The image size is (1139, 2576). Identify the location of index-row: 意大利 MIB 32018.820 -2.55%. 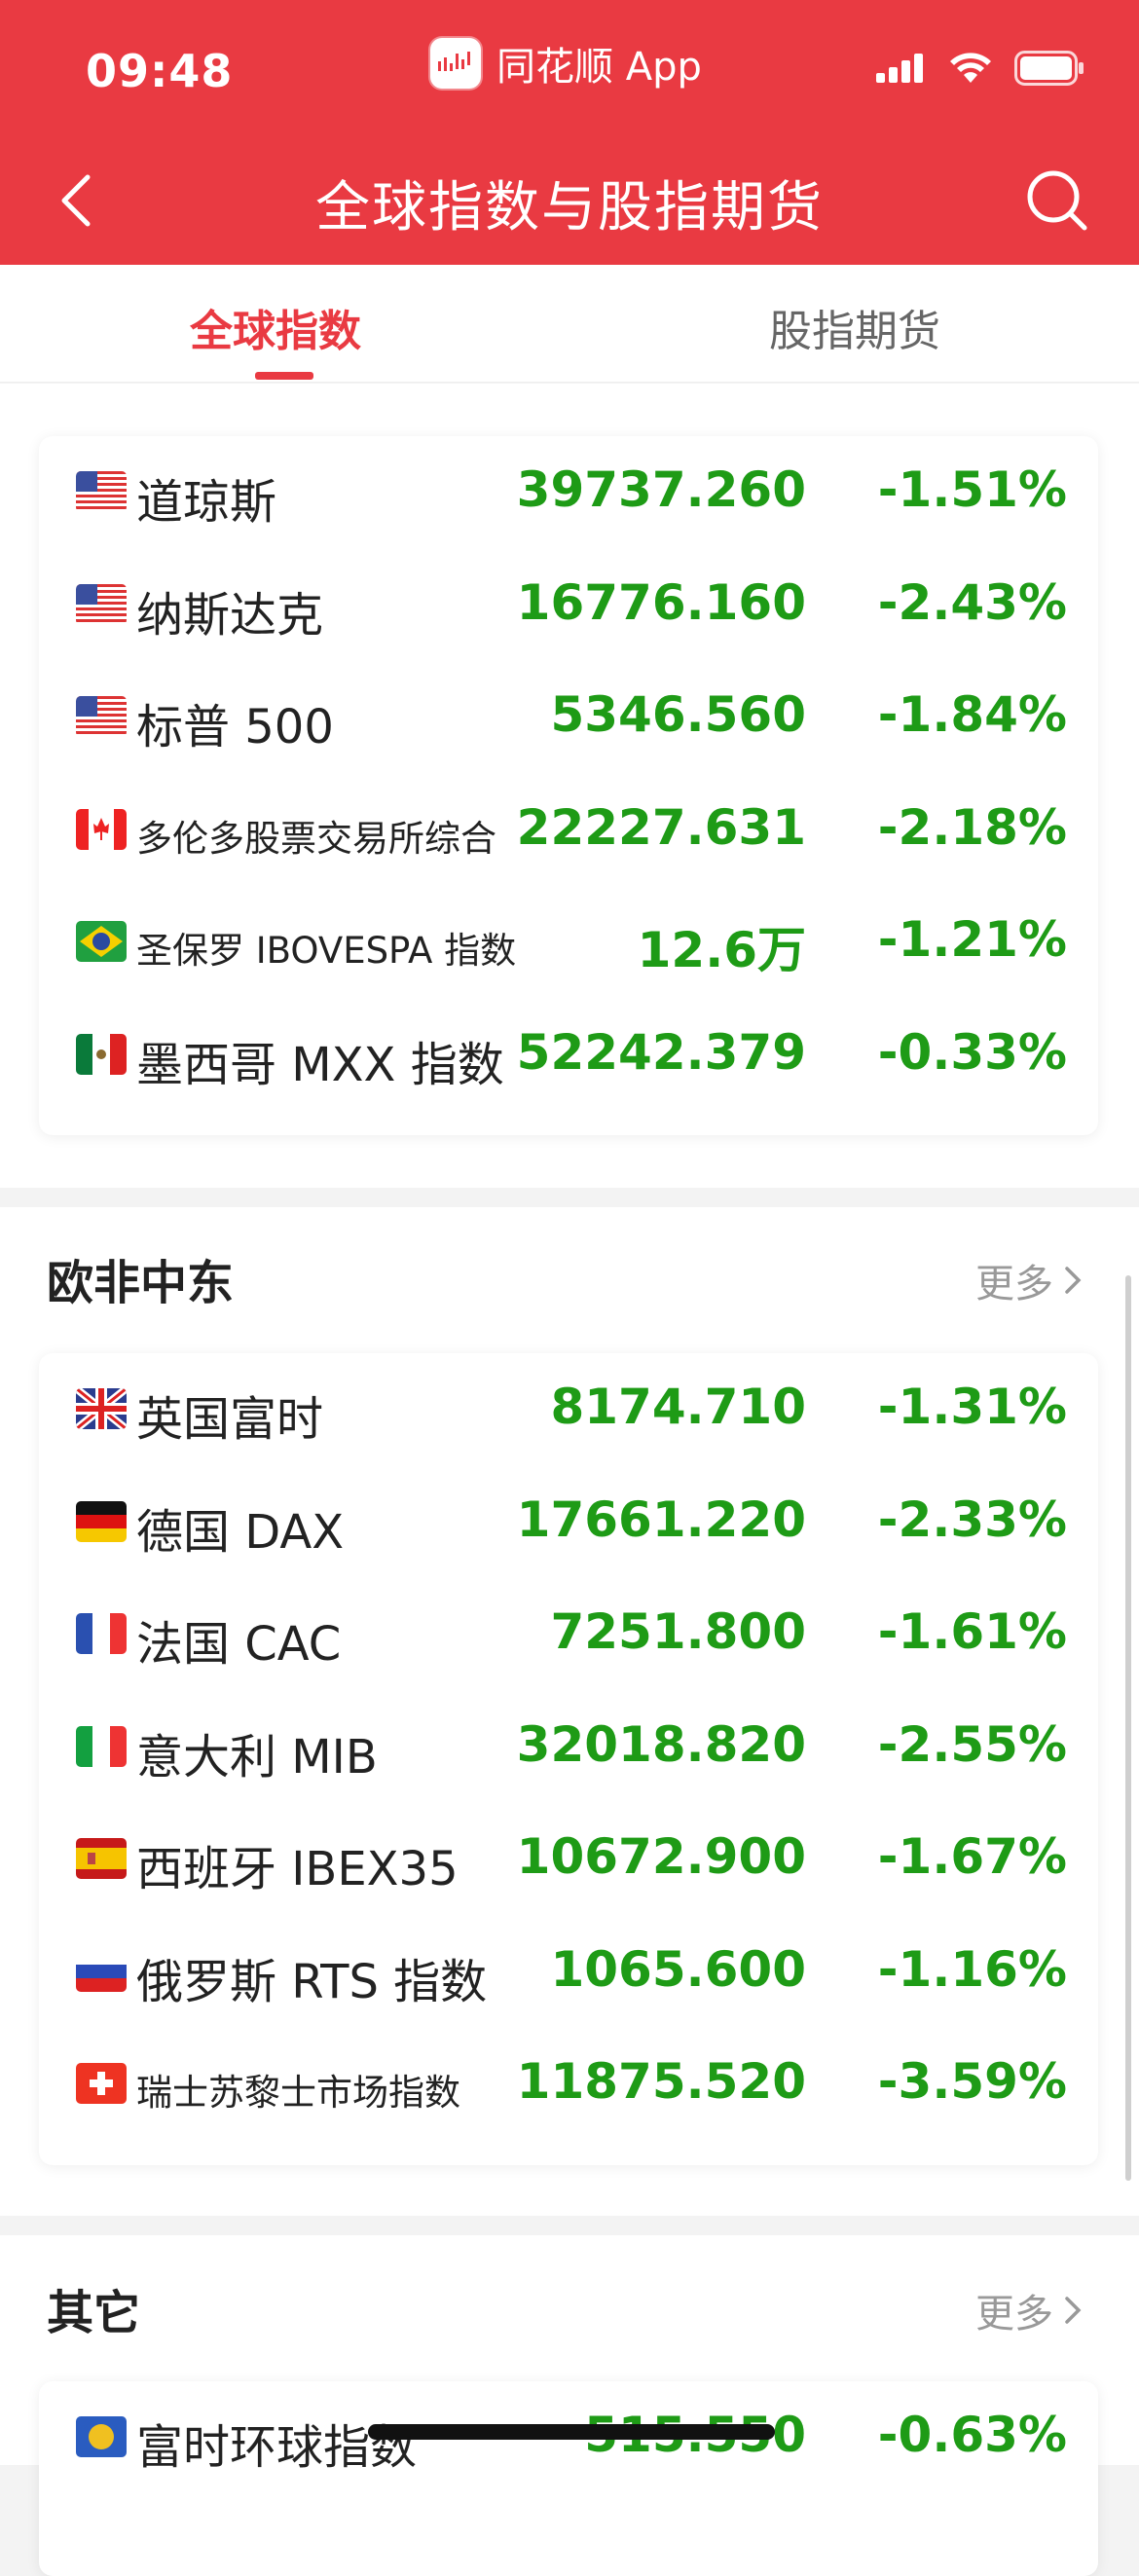
(568, 1747).